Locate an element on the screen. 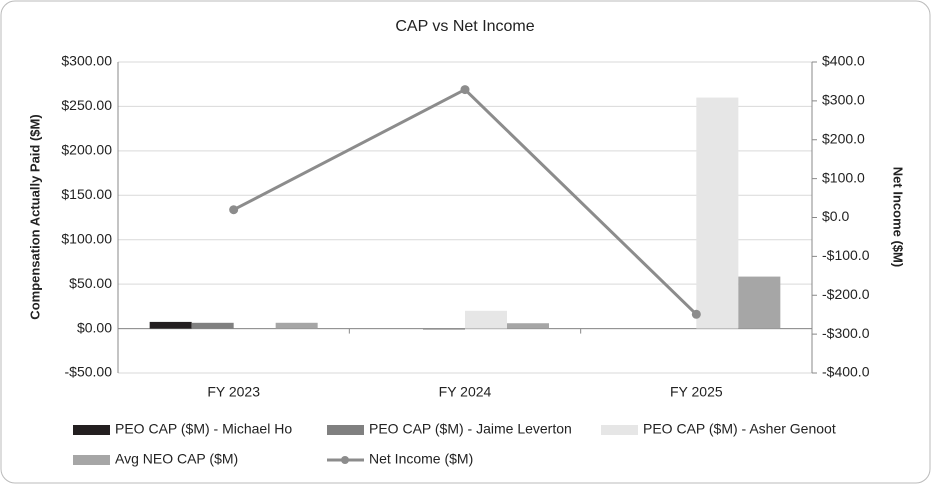 The image size is (931, 489). y2-tick-label: $0.0 is located at coordinates (835, 216).